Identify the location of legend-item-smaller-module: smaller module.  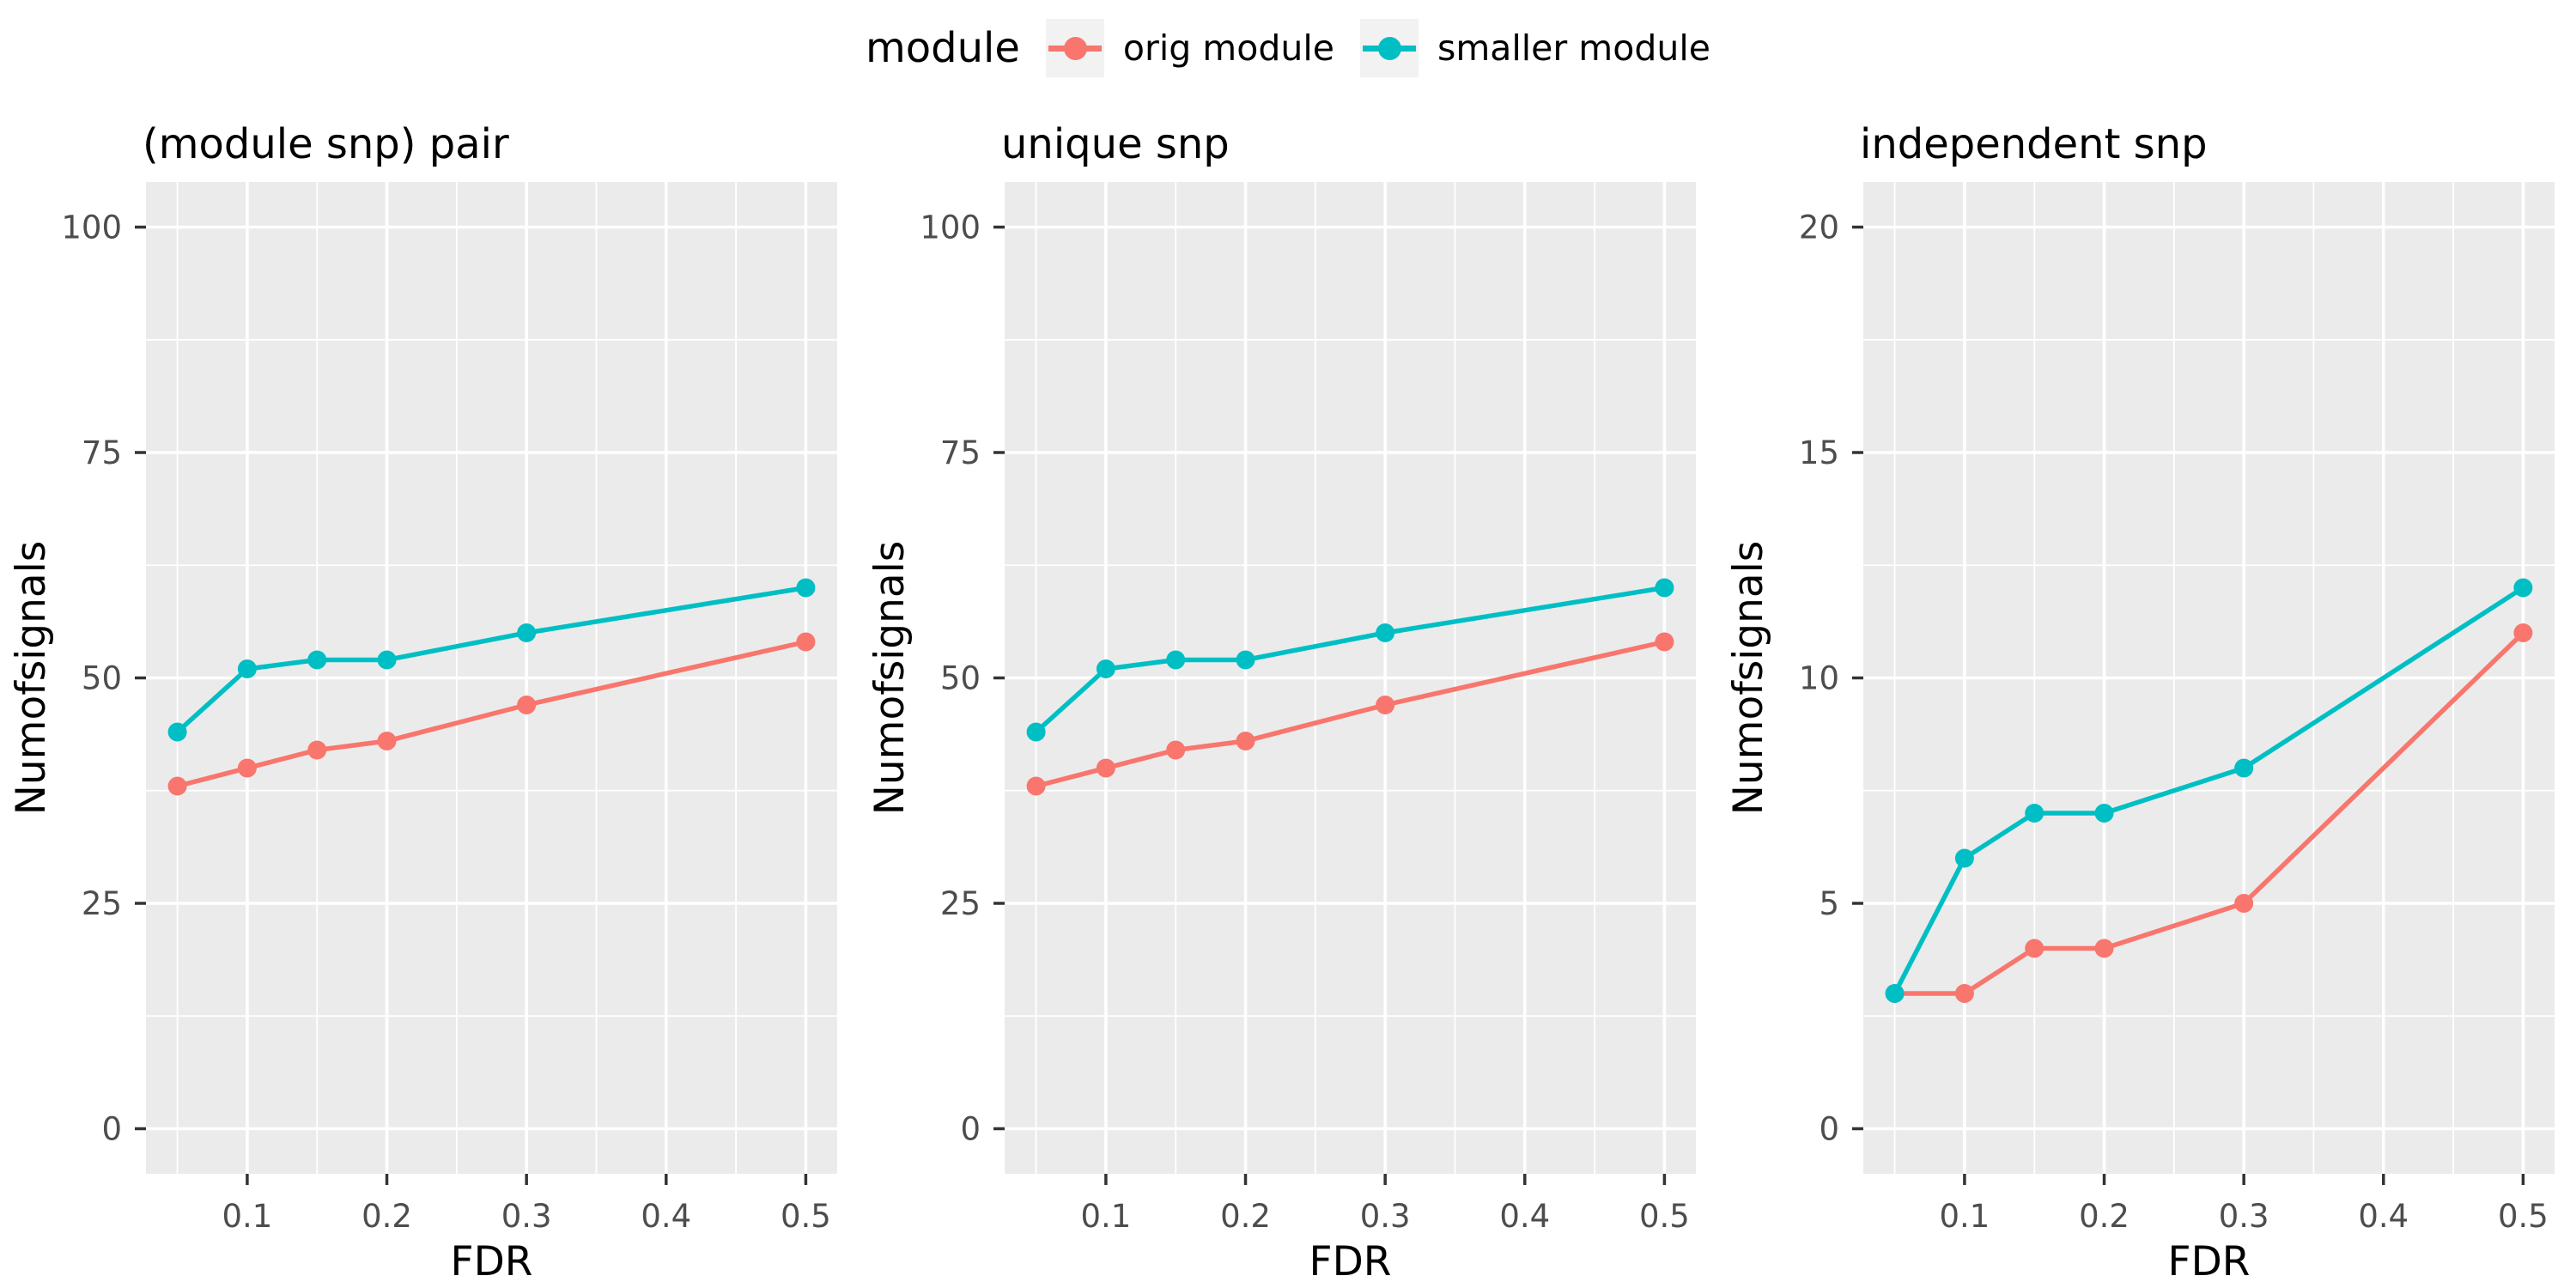
(1535, 48).